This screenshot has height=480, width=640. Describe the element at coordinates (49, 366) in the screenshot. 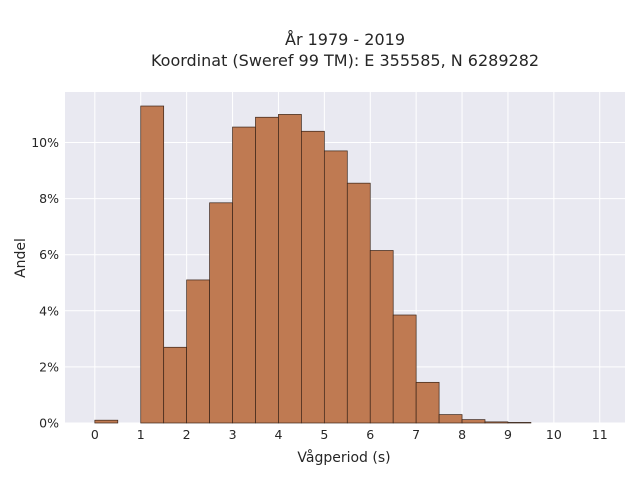

I see `y-tick-label: 2%` at that location.